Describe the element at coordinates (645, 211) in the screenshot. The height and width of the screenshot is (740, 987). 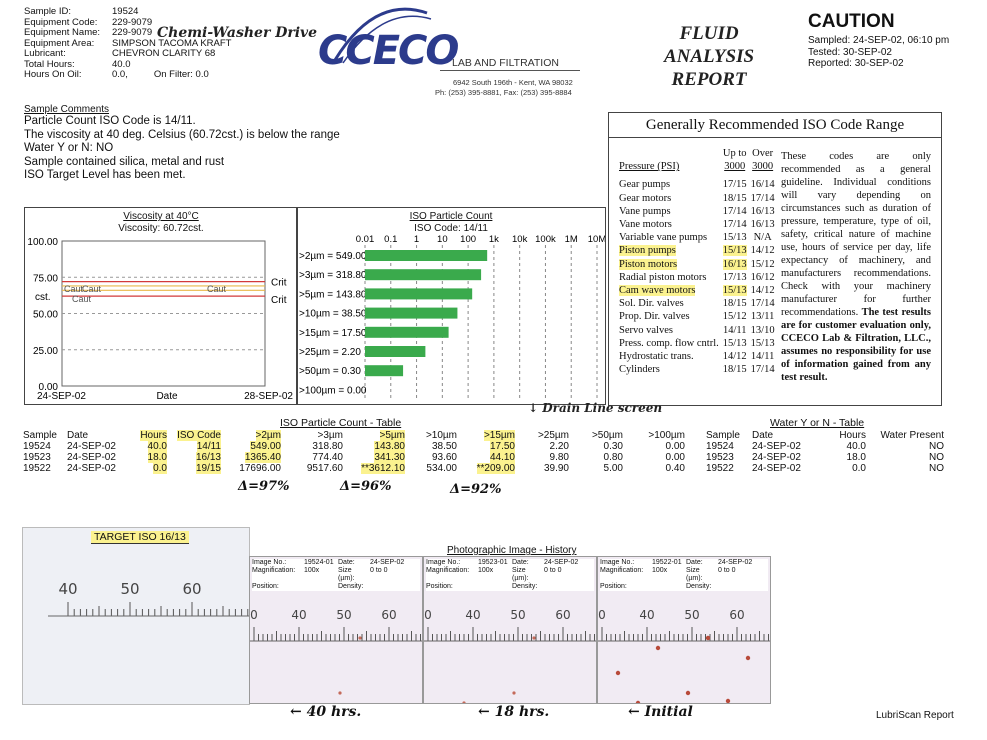
I see `component-name: Vane pumps` at that location.